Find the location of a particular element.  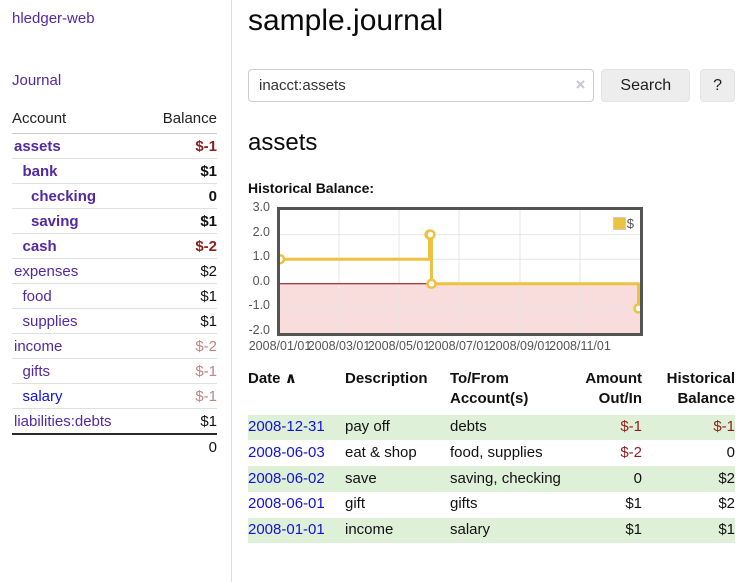

account-row: liabilities:debts $1 is located at coordinates (114, 421).